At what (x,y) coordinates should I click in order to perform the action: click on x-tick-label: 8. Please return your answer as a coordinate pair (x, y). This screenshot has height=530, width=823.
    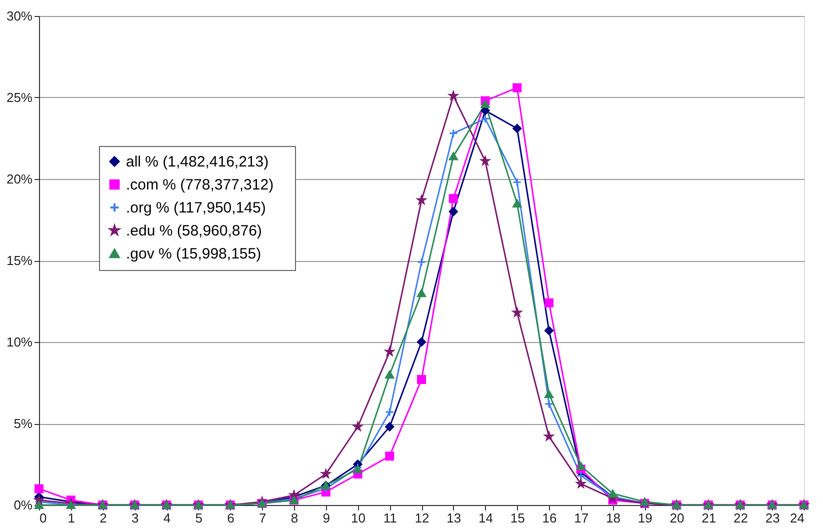
    Looking at the image, I should click on (294, 518).